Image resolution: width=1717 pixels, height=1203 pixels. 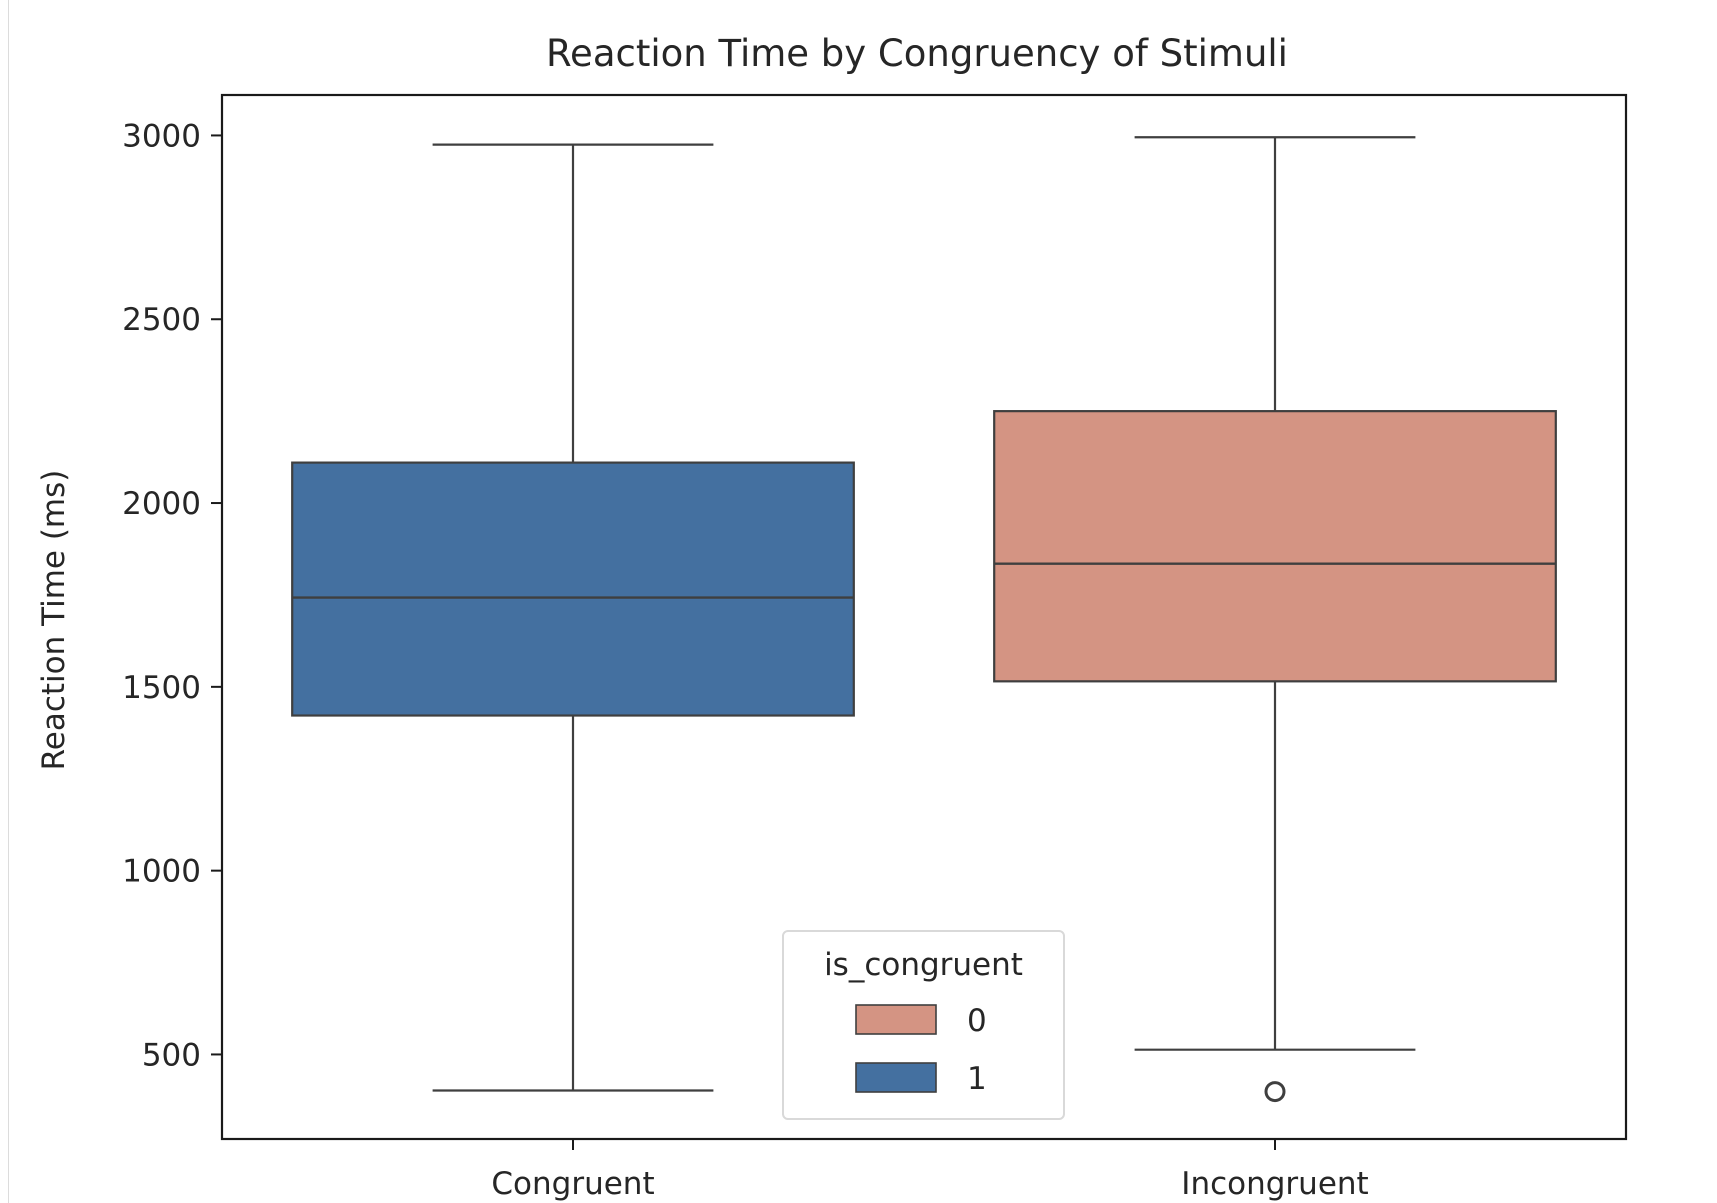 I want to click on y-tick-label: 2000, so click(x=161, y=504).